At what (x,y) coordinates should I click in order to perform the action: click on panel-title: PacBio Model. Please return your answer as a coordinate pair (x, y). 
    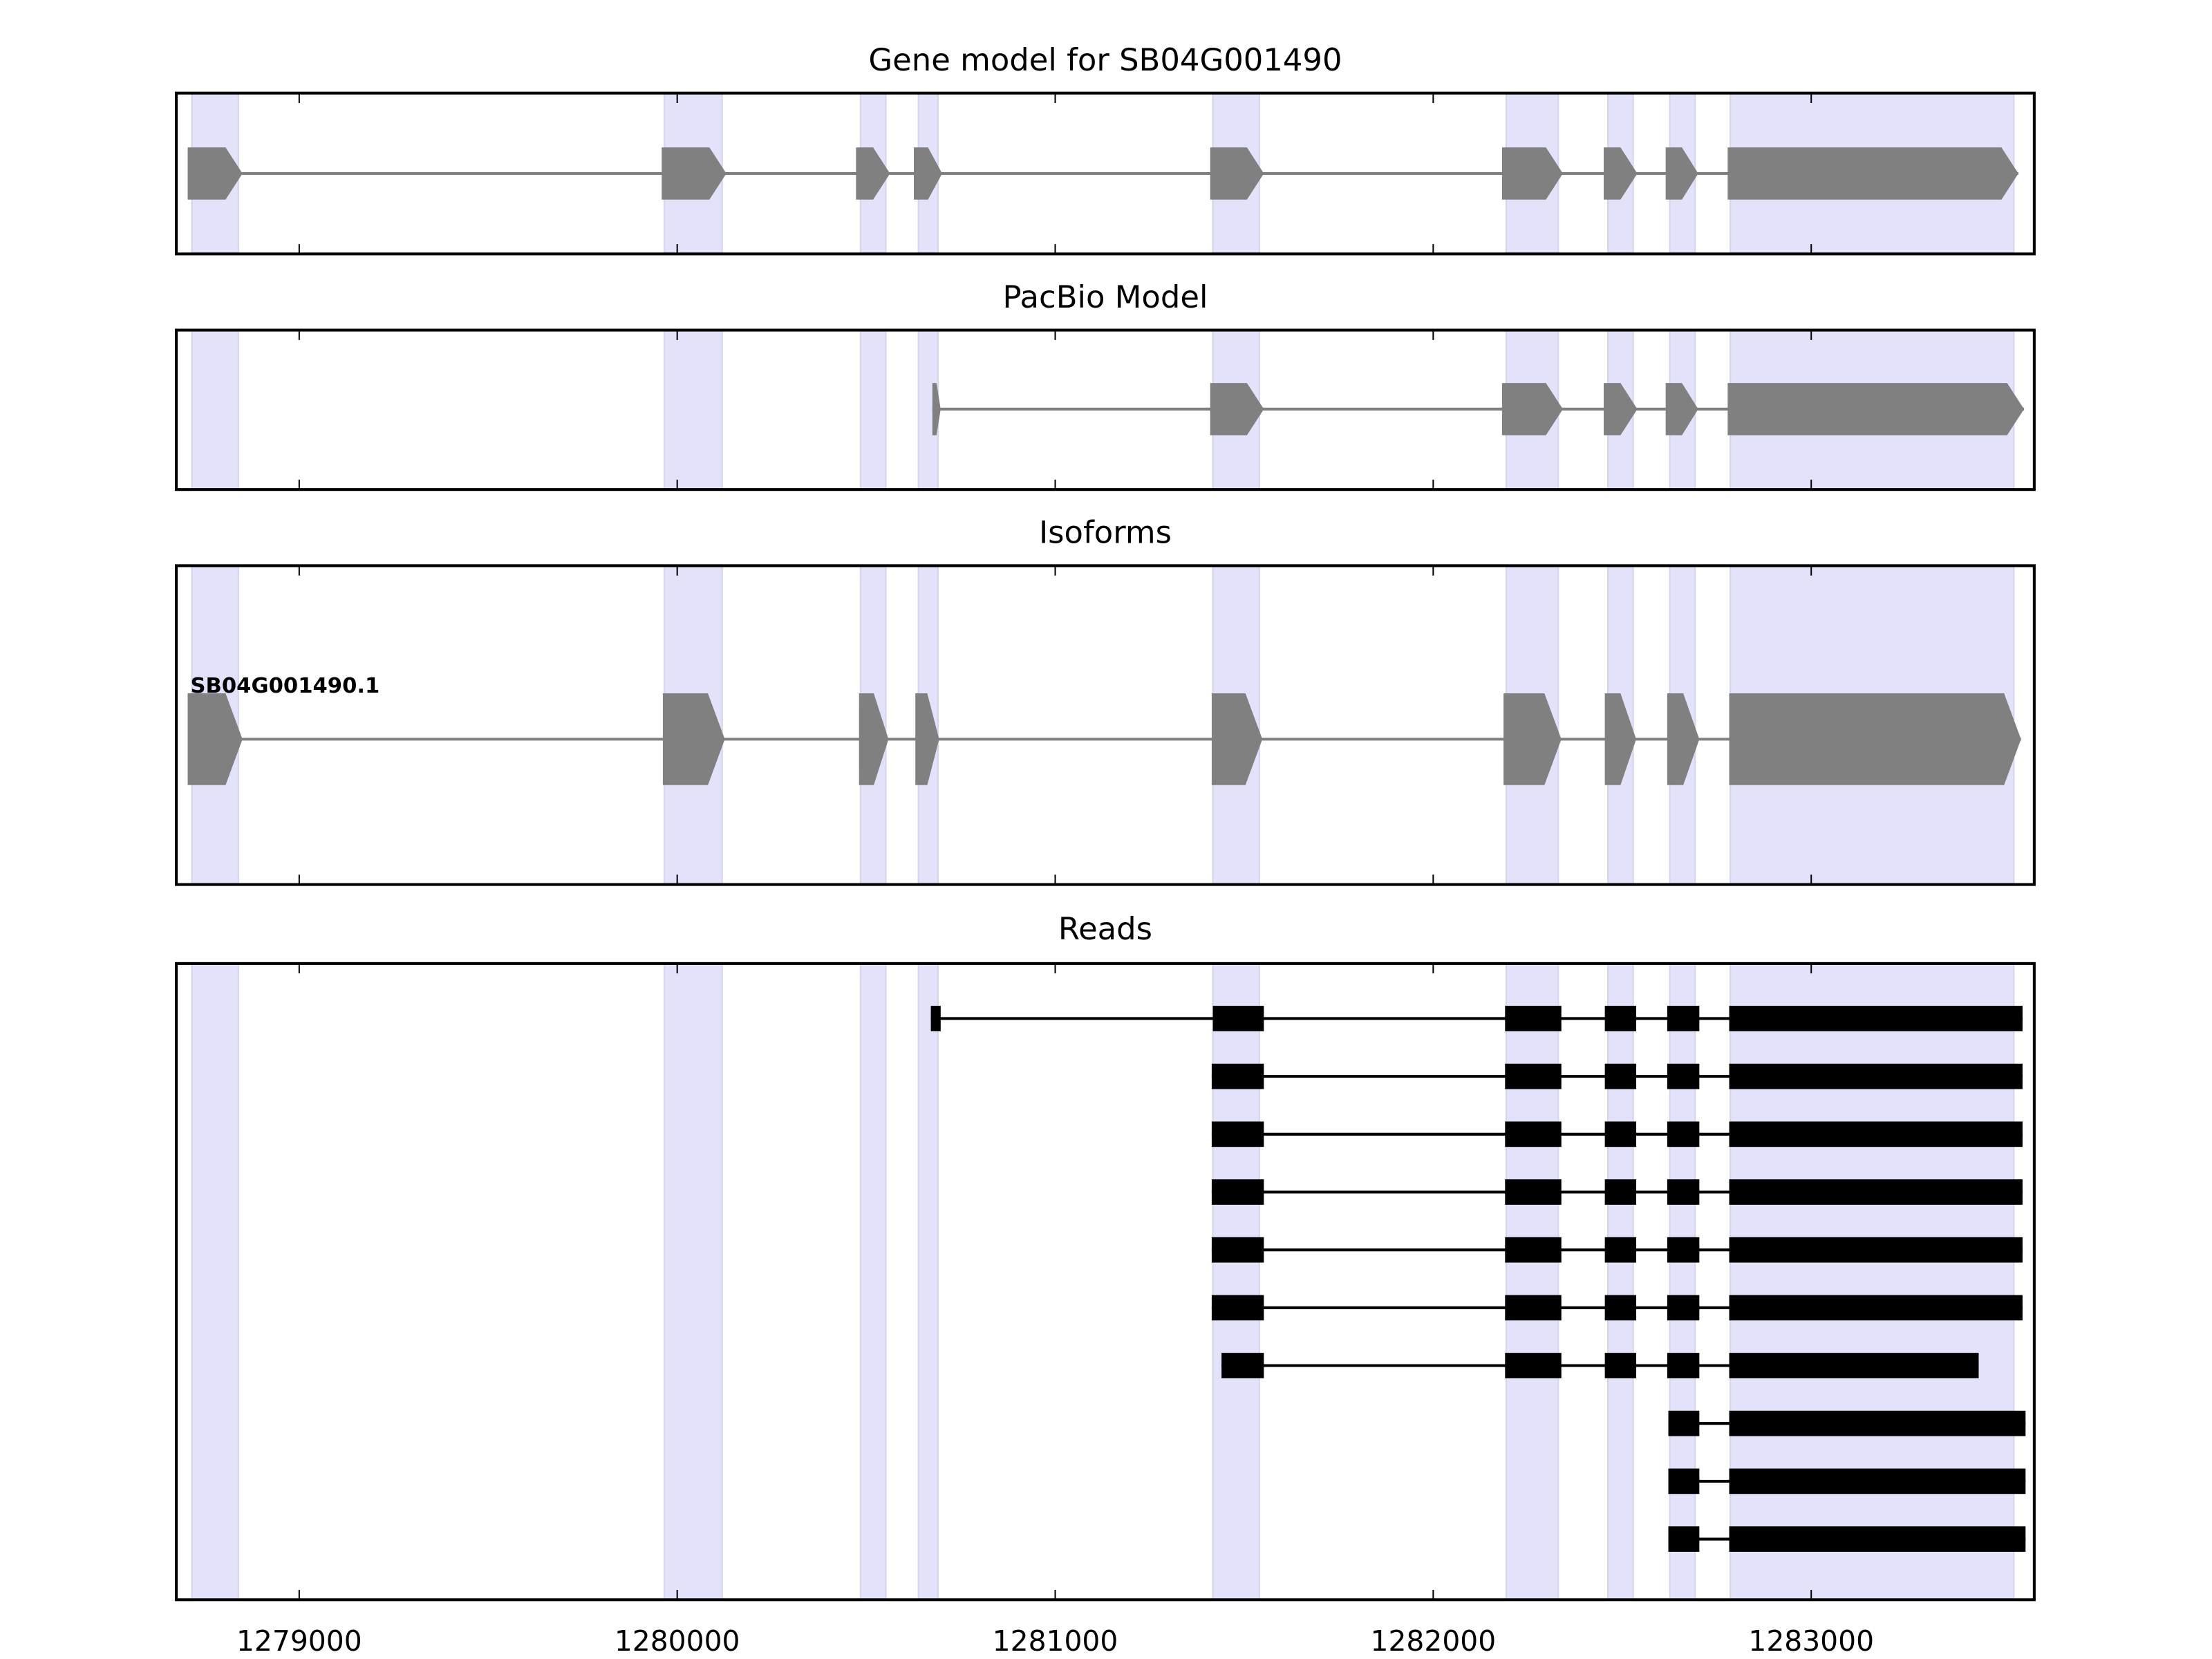
    Looking at the image, I should click on (1105, 297).